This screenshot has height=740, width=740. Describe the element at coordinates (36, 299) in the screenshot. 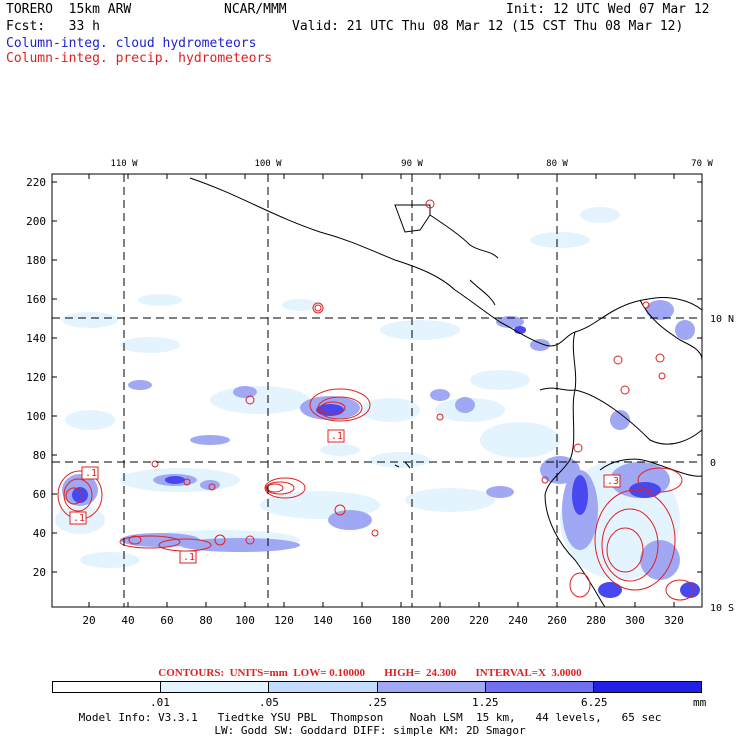

I see `y-tick-160: 160` at that location.